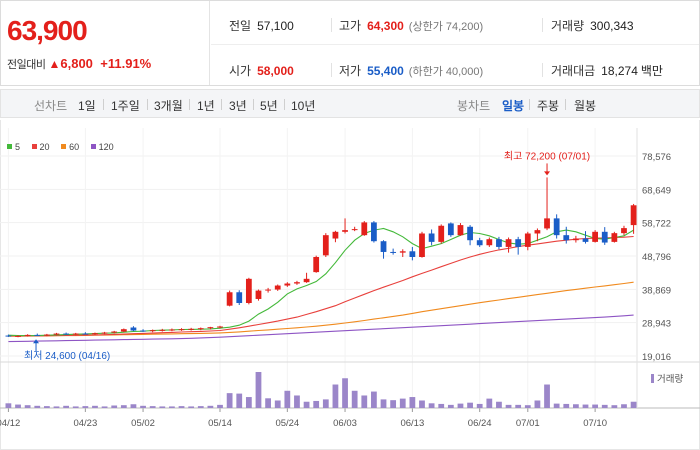 The image size is (700, 450). Describe the element at coordinates (40, 147) in the screenshot. I see `legend-ma20: 20` at that location.